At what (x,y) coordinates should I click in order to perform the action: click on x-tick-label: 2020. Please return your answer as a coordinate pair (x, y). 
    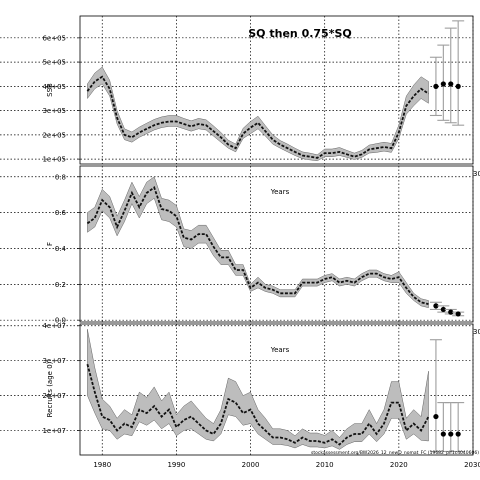
    Looking at the image, I should click on (399, 465).